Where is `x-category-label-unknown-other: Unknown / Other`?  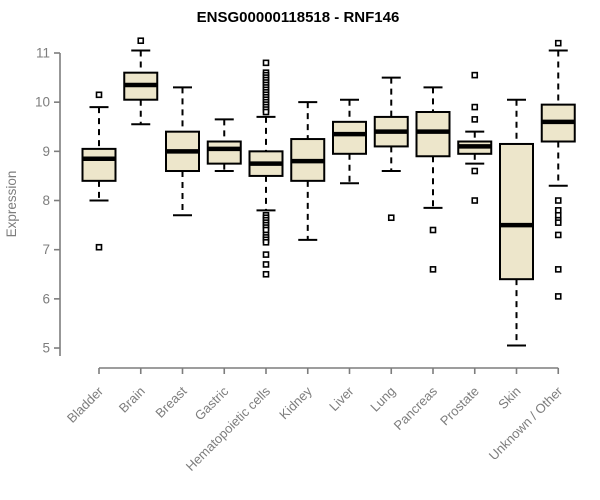 x-category-label-unknown-other: Unknown / Other is located at coordinates (526, 423).